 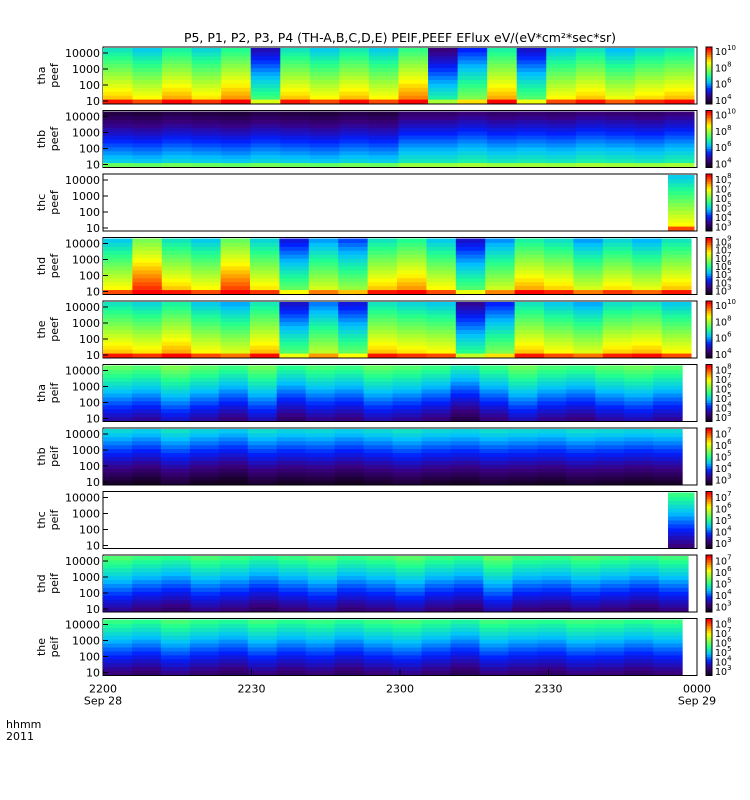 I want to click on colorbar-frame, so click(x=709, y=266).